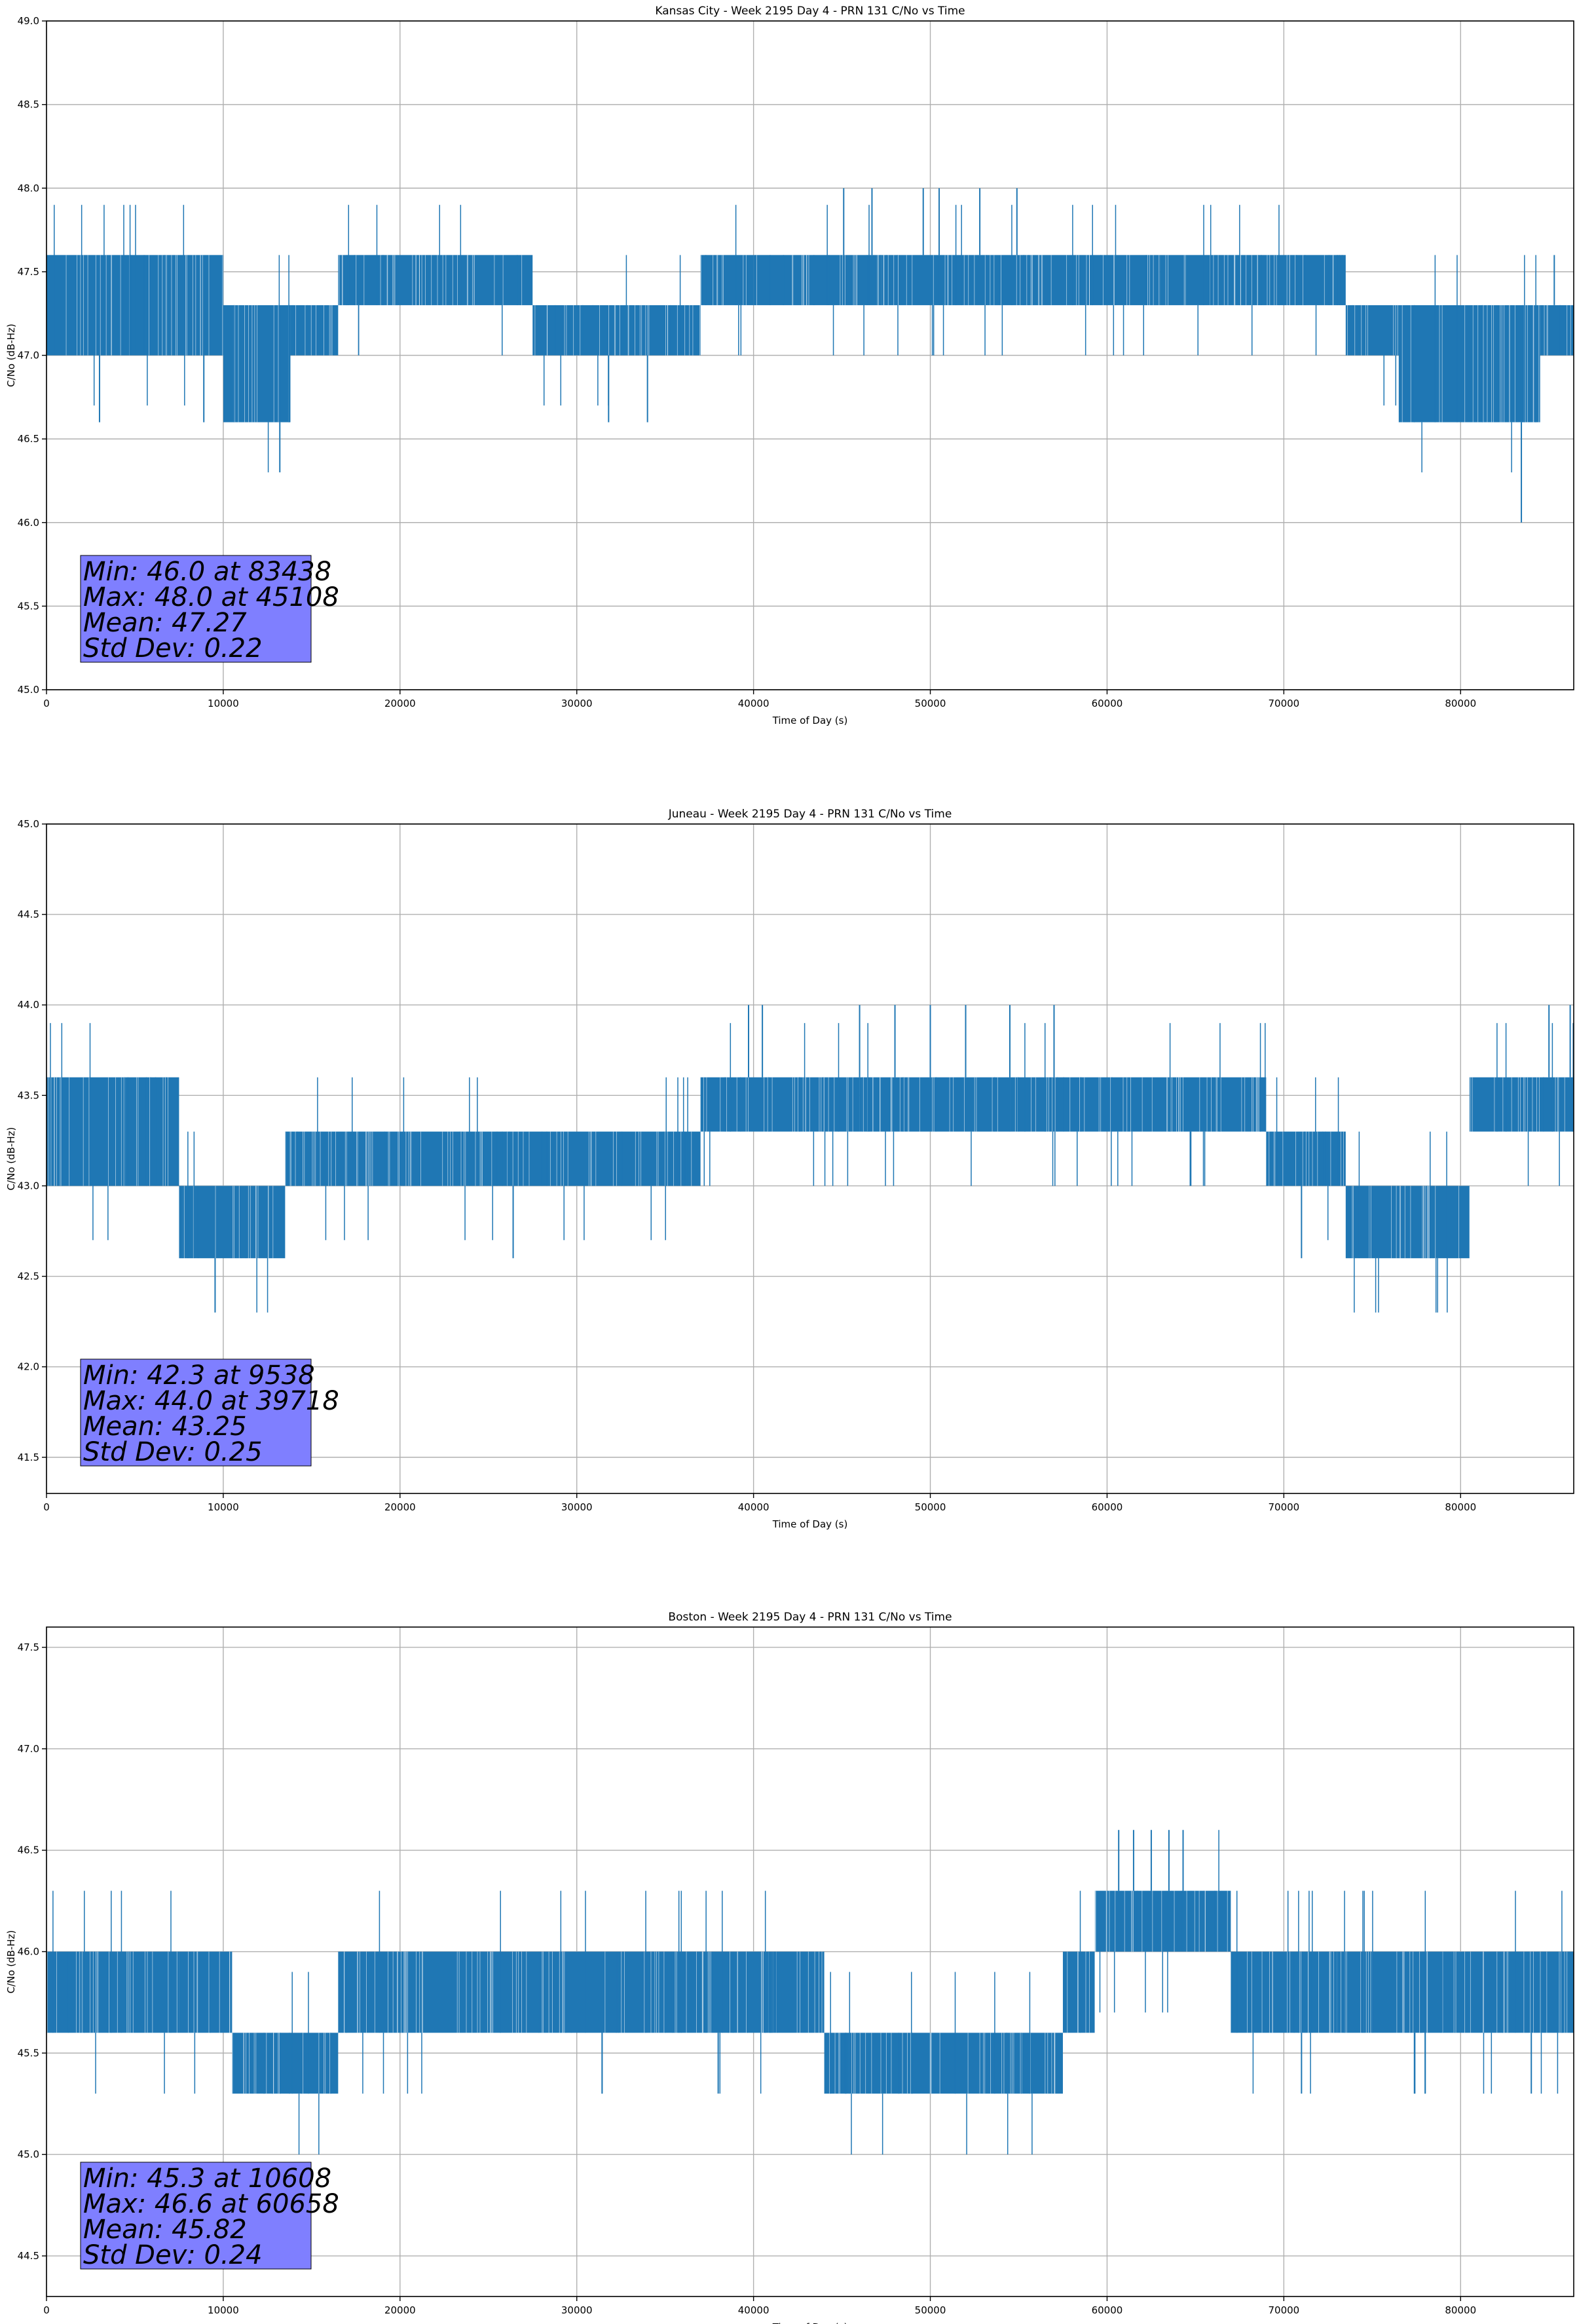 Image resolution: width=1577 pixels, height=2324 pixels. What do you see at coordinates (28, 188) in the screenshot?
I see `y-tick-label: 48.0` at bounding box center [28, 188].